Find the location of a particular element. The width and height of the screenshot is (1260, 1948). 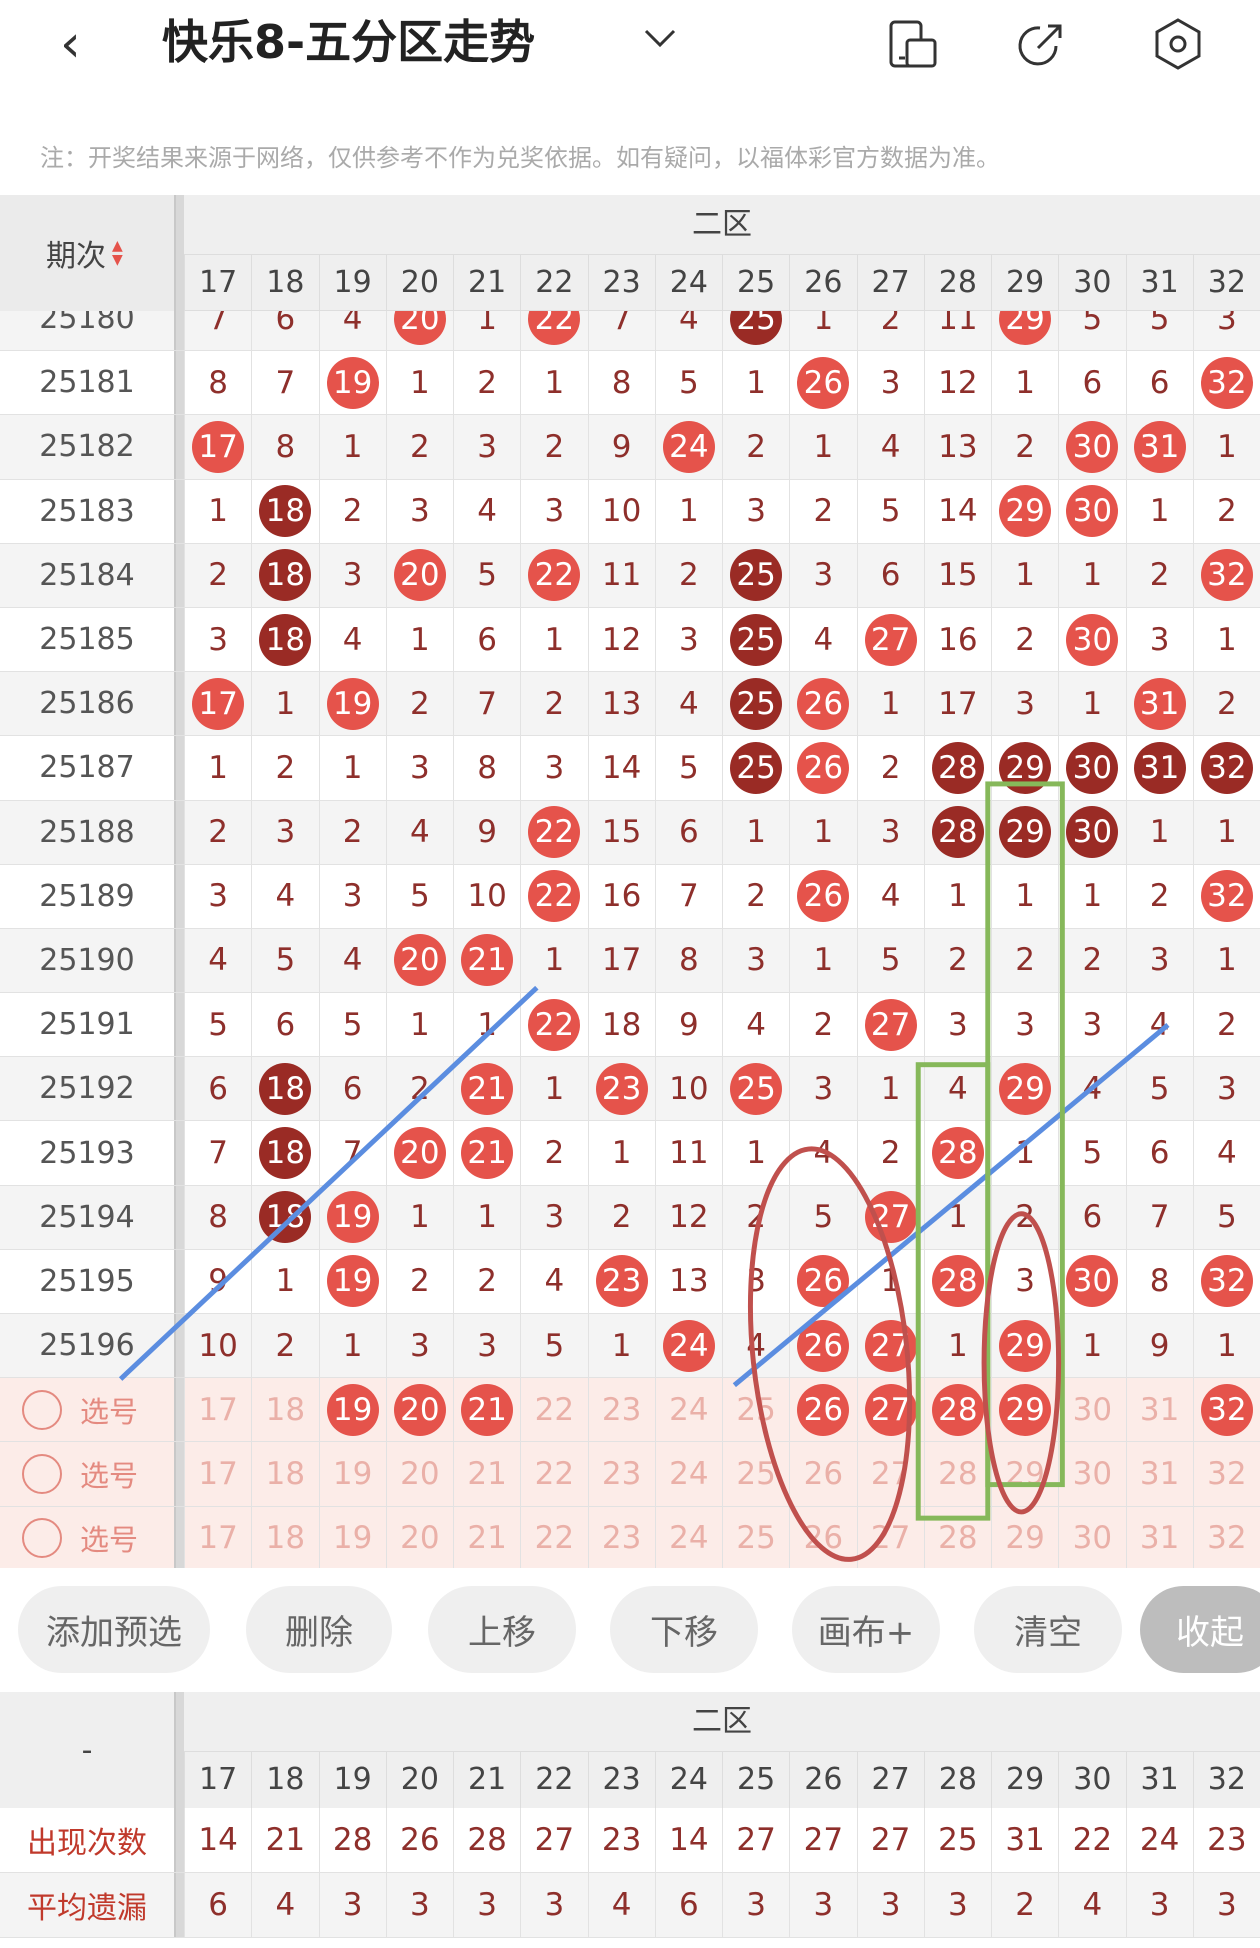

clear-button: 清空 is located at coordinates (1048, 1629).